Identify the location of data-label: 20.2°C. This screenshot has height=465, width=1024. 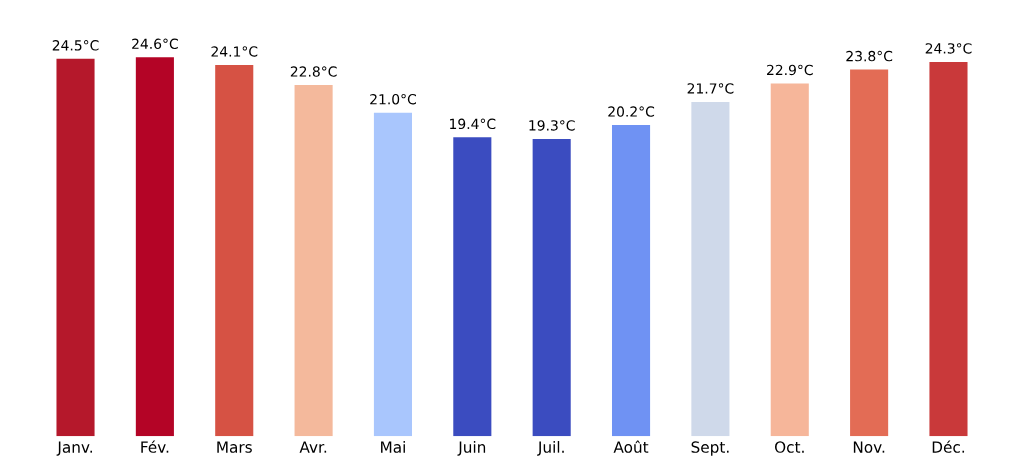
(631, 111).